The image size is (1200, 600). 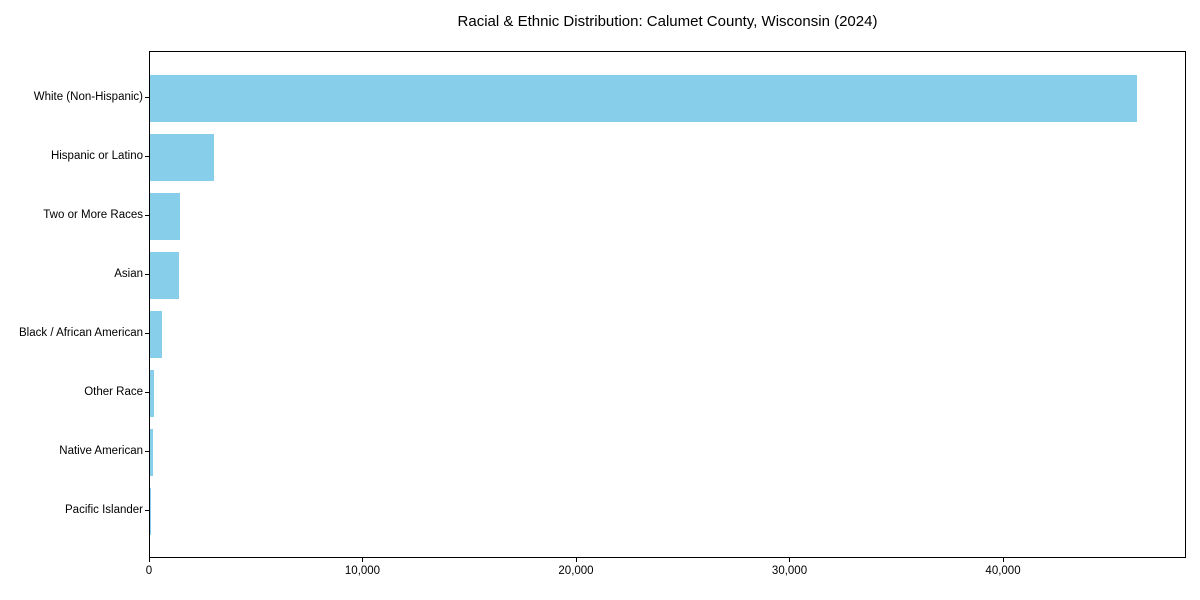 What do you see at coordinates (113, 392) in the screenshot?
I see `y-tick-label-other-race: Other Race` at bounding box center [113, 392].